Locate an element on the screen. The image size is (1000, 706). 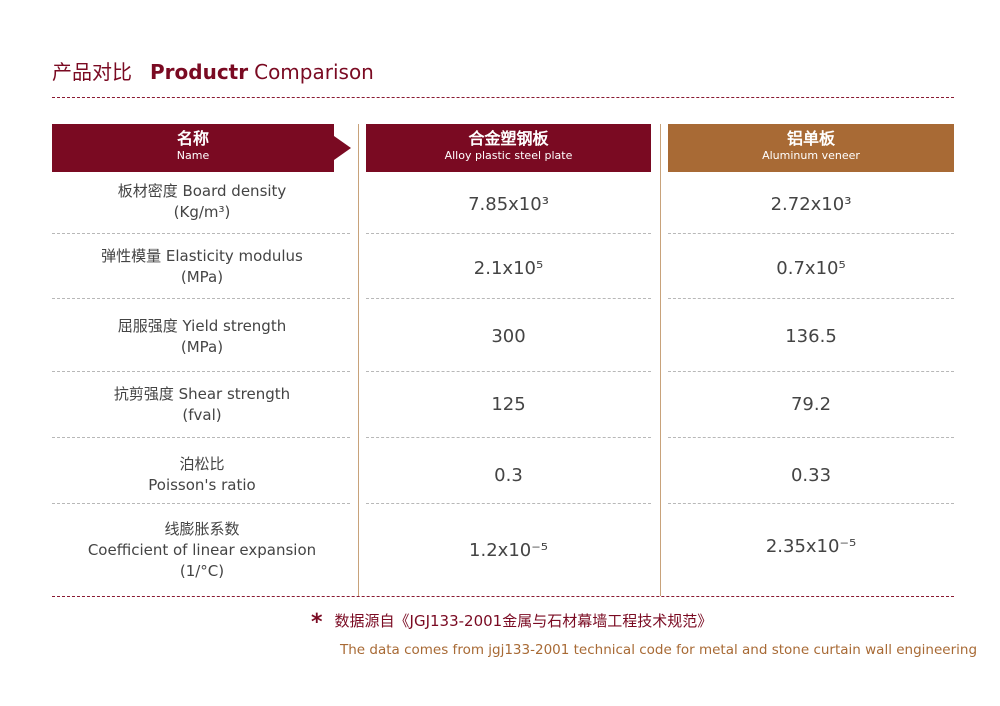
header-aluminum-cn: 铝单板 is located at coordinates (810, 138).